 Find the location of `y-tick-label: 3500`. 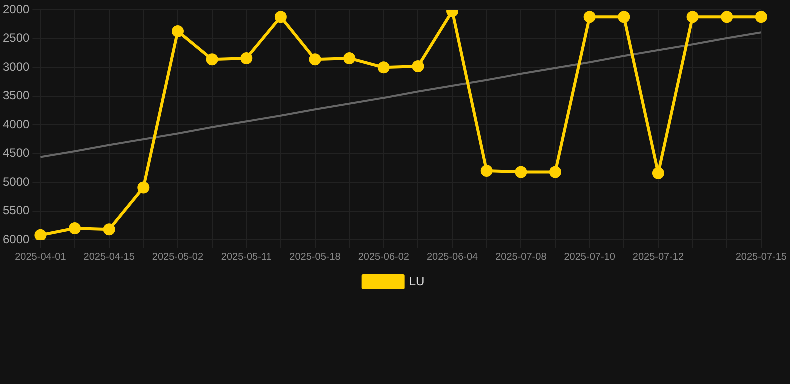

y-tick-label: 3500 is located at coordinates (16, 95).